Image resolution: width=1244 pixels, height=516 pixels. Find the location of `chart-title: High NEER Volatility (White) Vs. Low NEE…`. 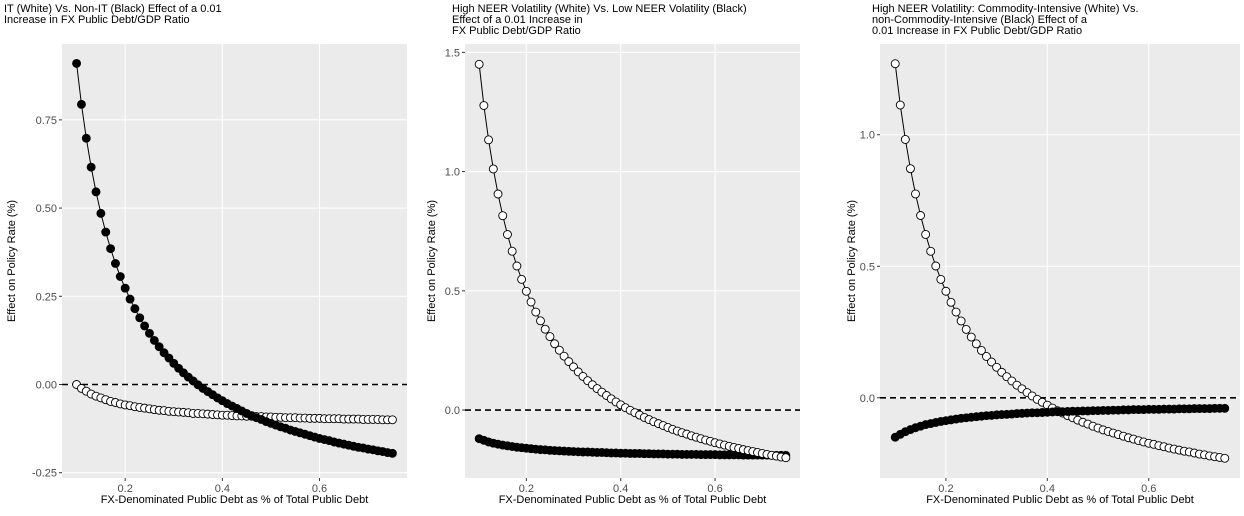

chart-title: High NEER Volatility (White) Vs. Low NEE… is located at coordinates (599, 9).